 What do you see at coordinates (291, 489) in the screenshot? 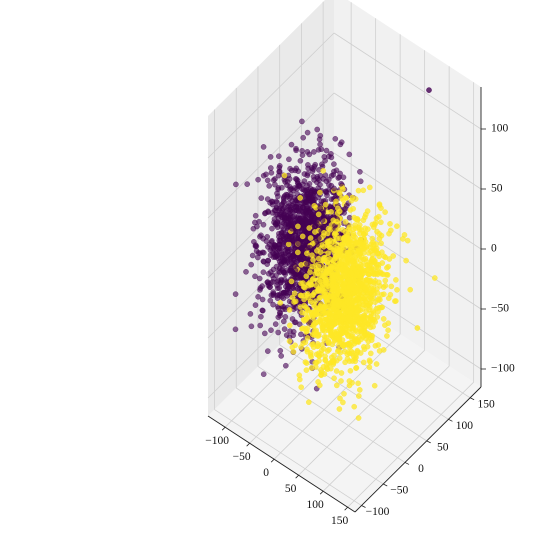
I see `x-tick-label: 50` at bounding box center [291, 489].